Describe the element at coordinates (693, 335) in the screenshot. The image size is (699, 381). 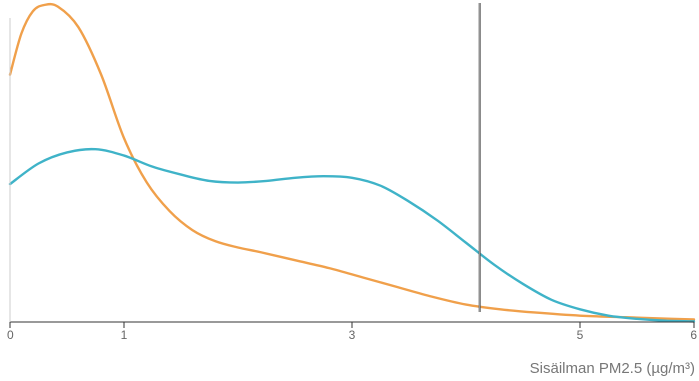
I see `x-tick-label-5: 6` at that location.